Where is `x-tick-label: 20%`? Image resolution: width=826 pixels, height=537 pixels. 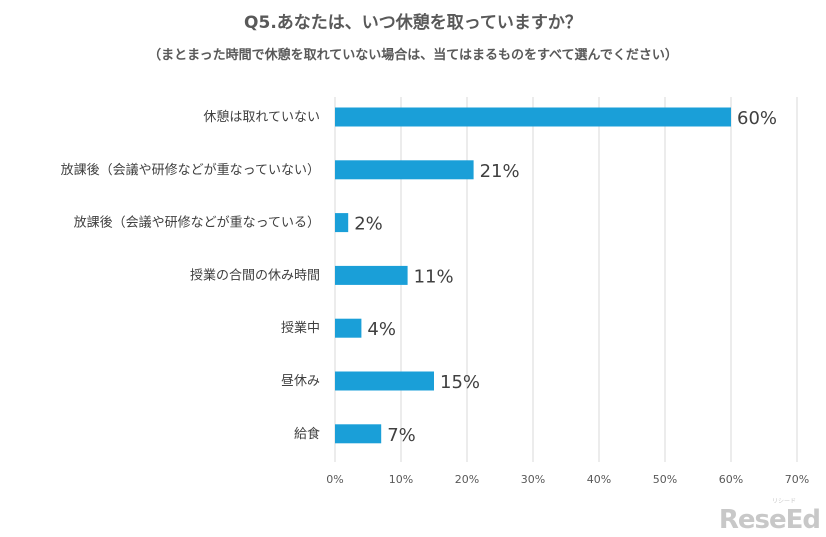
x-tick-label: 20% is located at coordinates (467, 479).